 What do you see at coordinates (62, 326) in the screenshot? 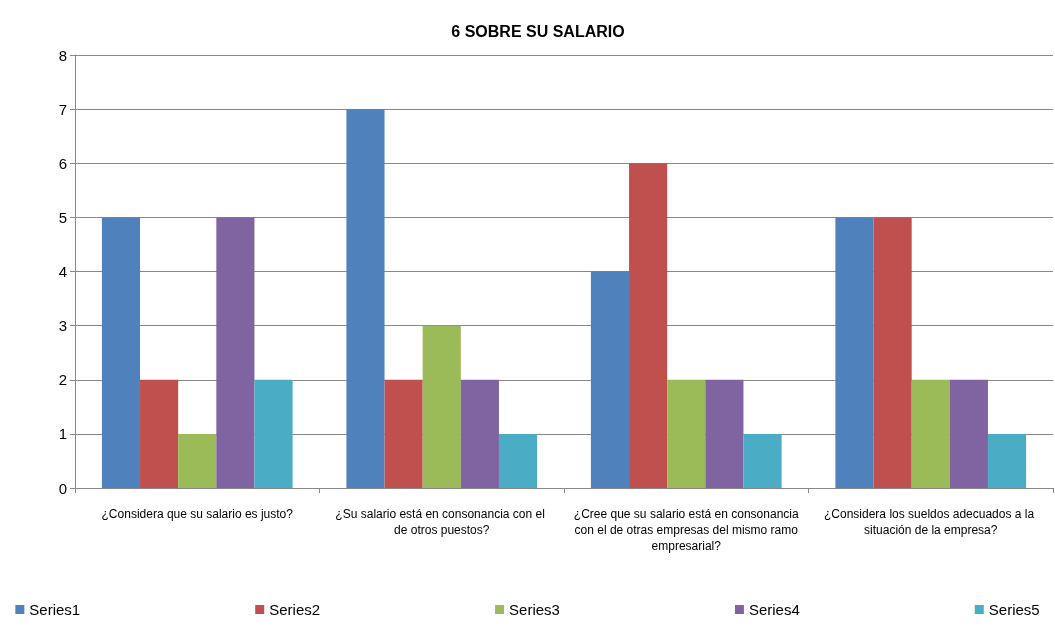
I see `y-tick-label: 3` at bounding box center [62, 326].